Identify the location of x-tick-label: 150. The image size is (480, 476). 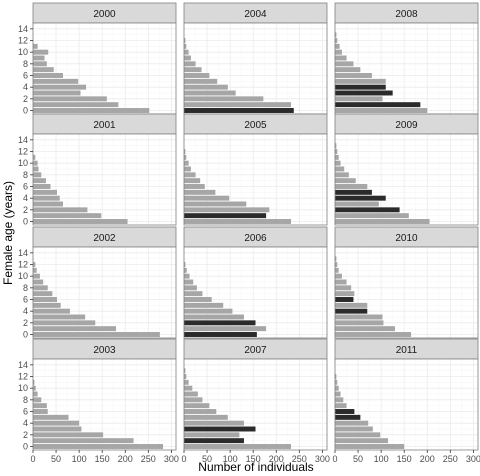
(102, 459).